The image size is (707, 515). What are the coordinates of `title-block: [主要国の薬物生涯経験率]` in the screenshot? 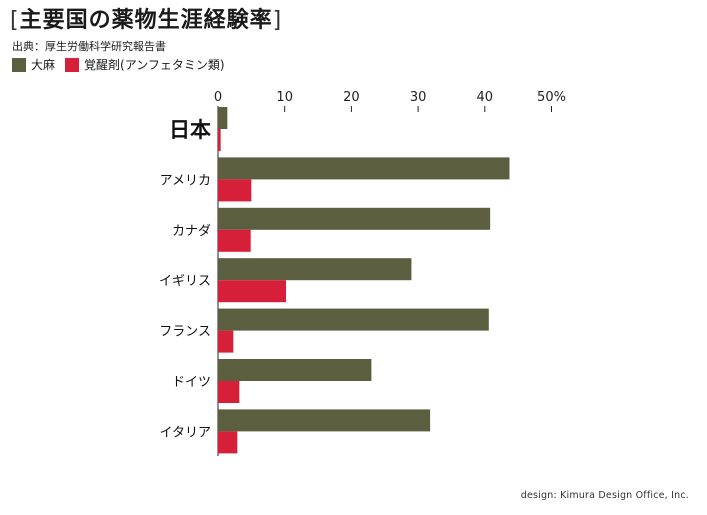 It's located at (146, 21).